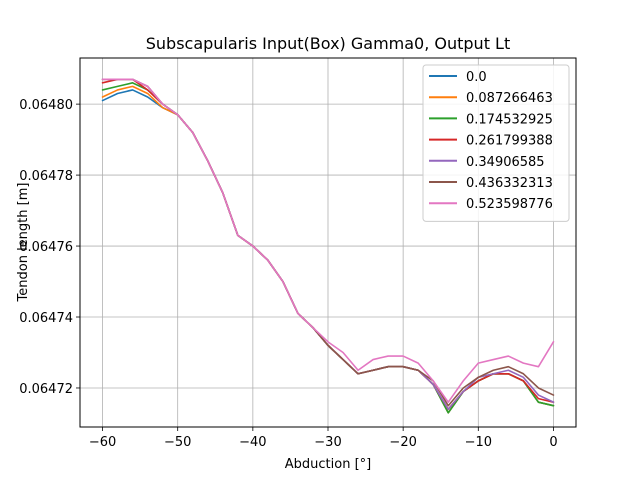 The height and width of the screenshot is (480, 640). I want to click on x-tick-label: −40, so click(252, 442).